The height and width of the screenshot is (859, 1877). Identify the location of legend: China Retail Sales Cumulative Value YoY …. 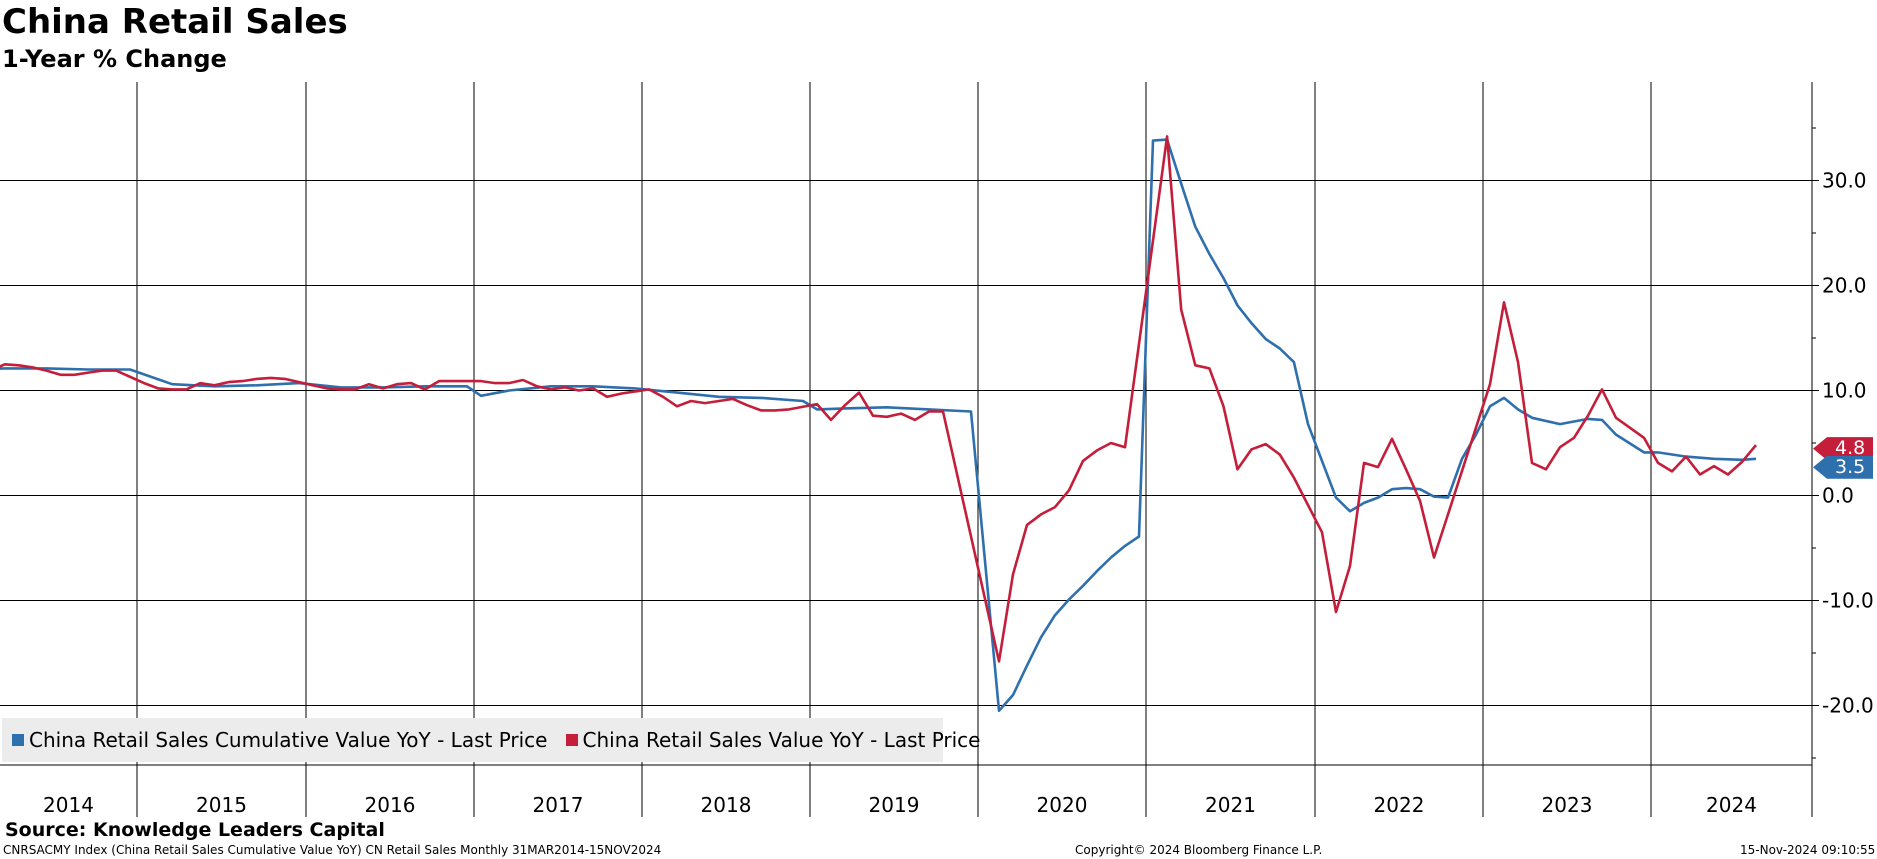
(491, 740).